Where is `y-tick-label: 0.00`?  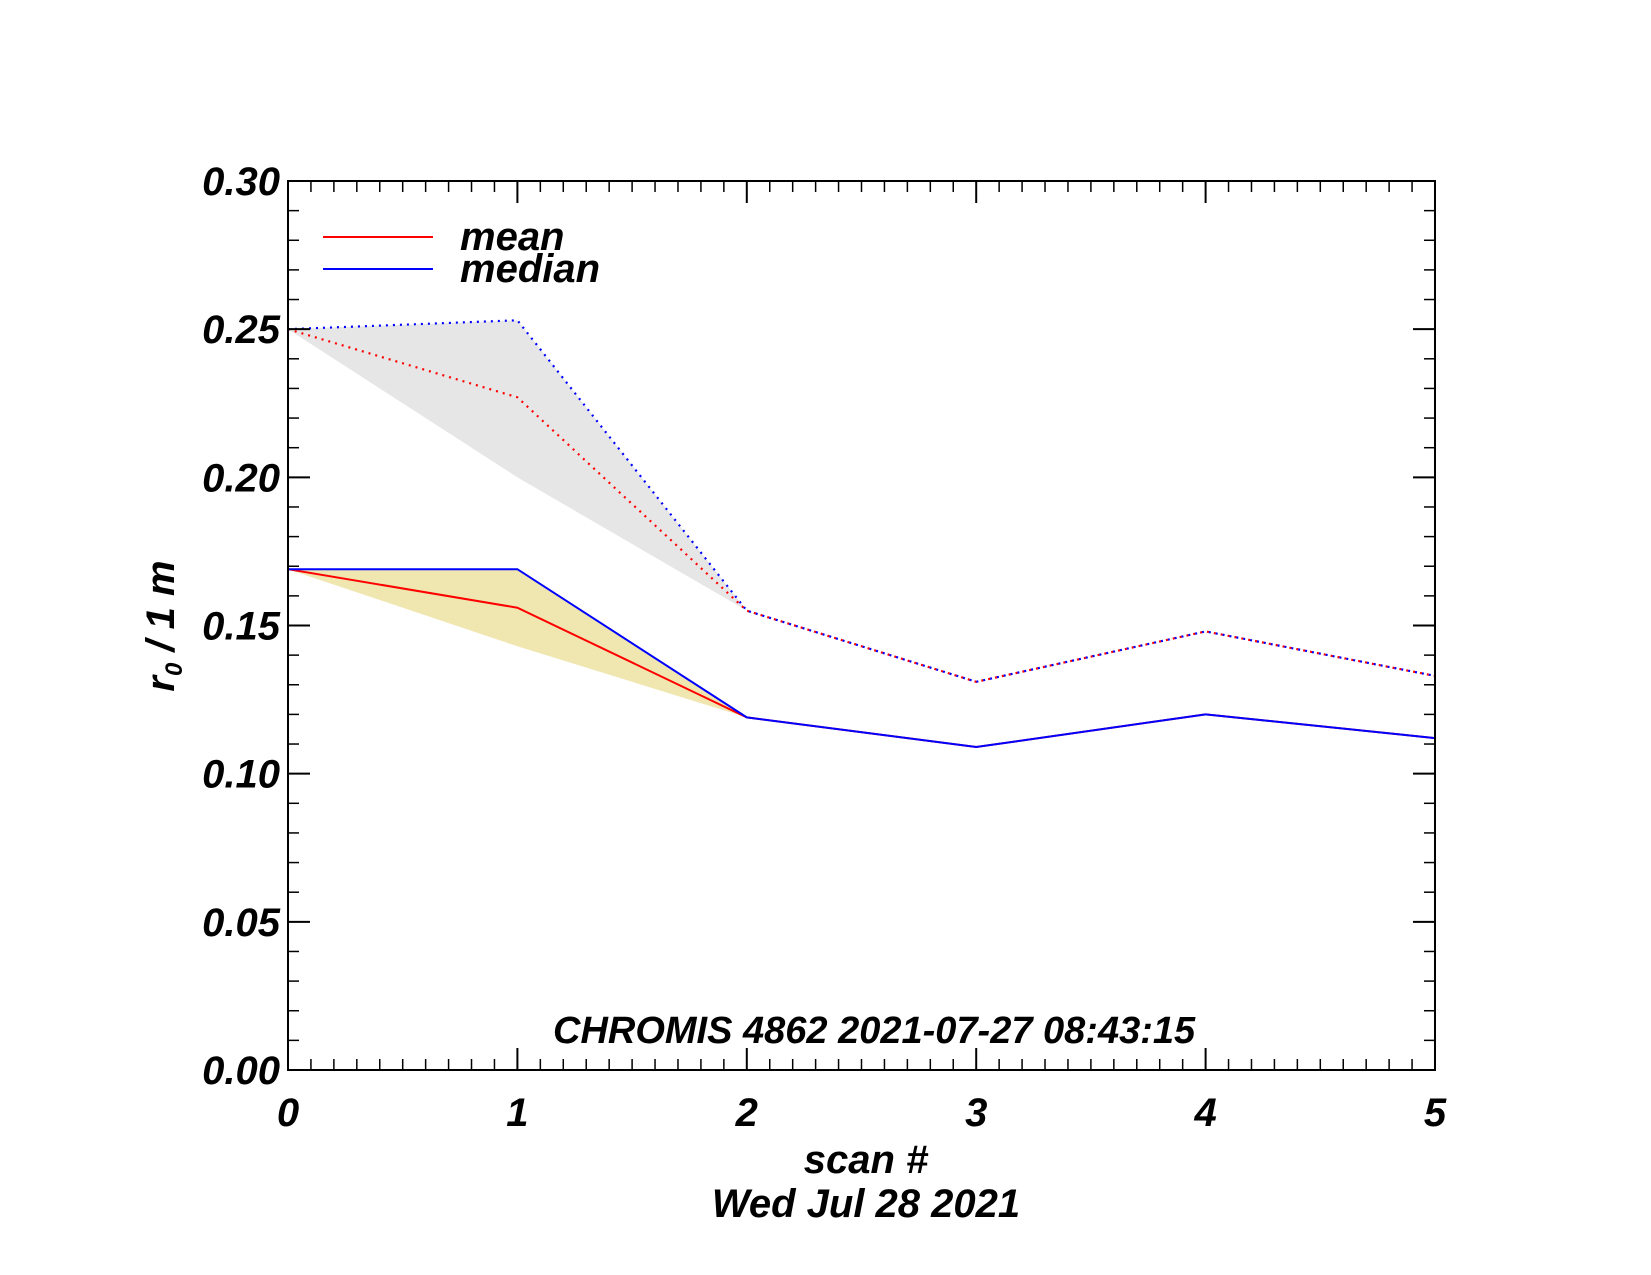
y-tick-label: 0.00 is located at coordinates (241, 1071).